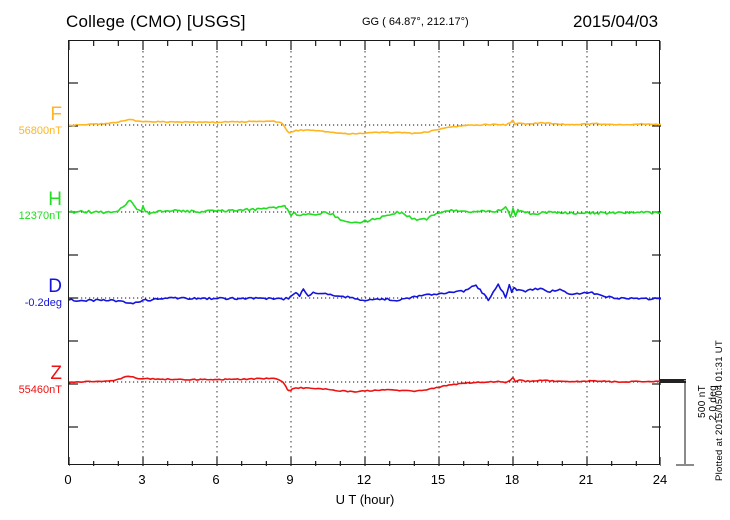  Describe the element at coordinates (40, 131) in the screenshot. I see `channel-amplitude-f: 56800nT` at that location.